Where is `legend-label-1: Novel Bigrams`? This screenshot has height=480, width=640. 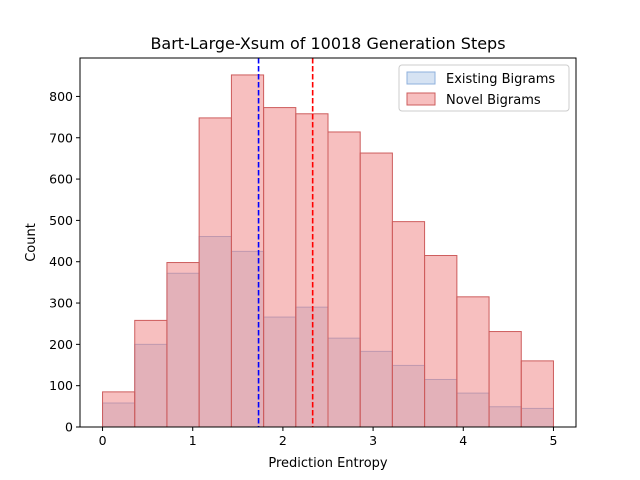 legend-label-1: Novel Bigrams is located at coordinates (493, 100).